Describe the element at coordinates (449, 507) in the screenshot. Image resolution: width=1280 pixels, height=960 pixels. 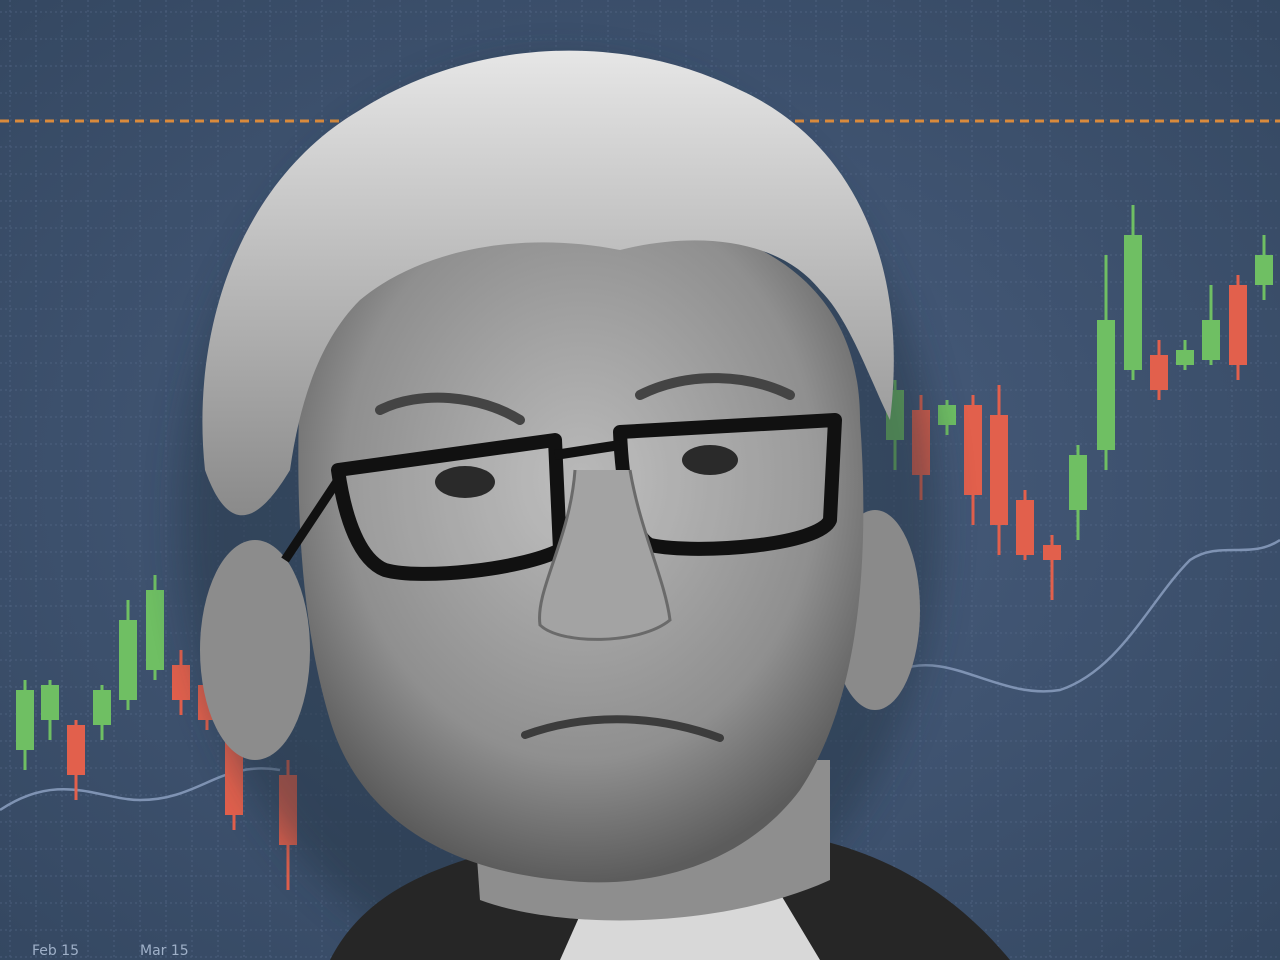
I see `glasses-left` at that location.